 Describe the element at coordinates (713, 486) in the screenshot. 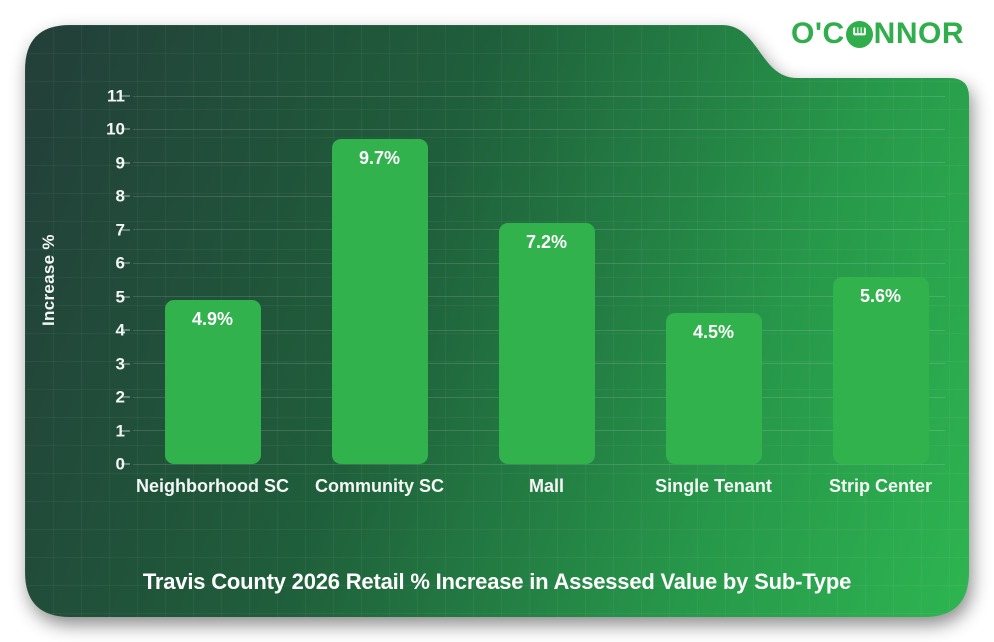

I see `category-label: Single Tenant` at that location.